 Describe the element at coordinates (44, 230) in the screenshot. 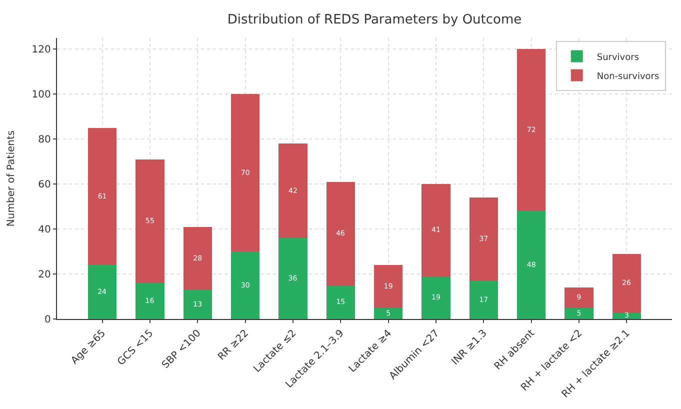

I see `y-tick-label: 40` at that location.